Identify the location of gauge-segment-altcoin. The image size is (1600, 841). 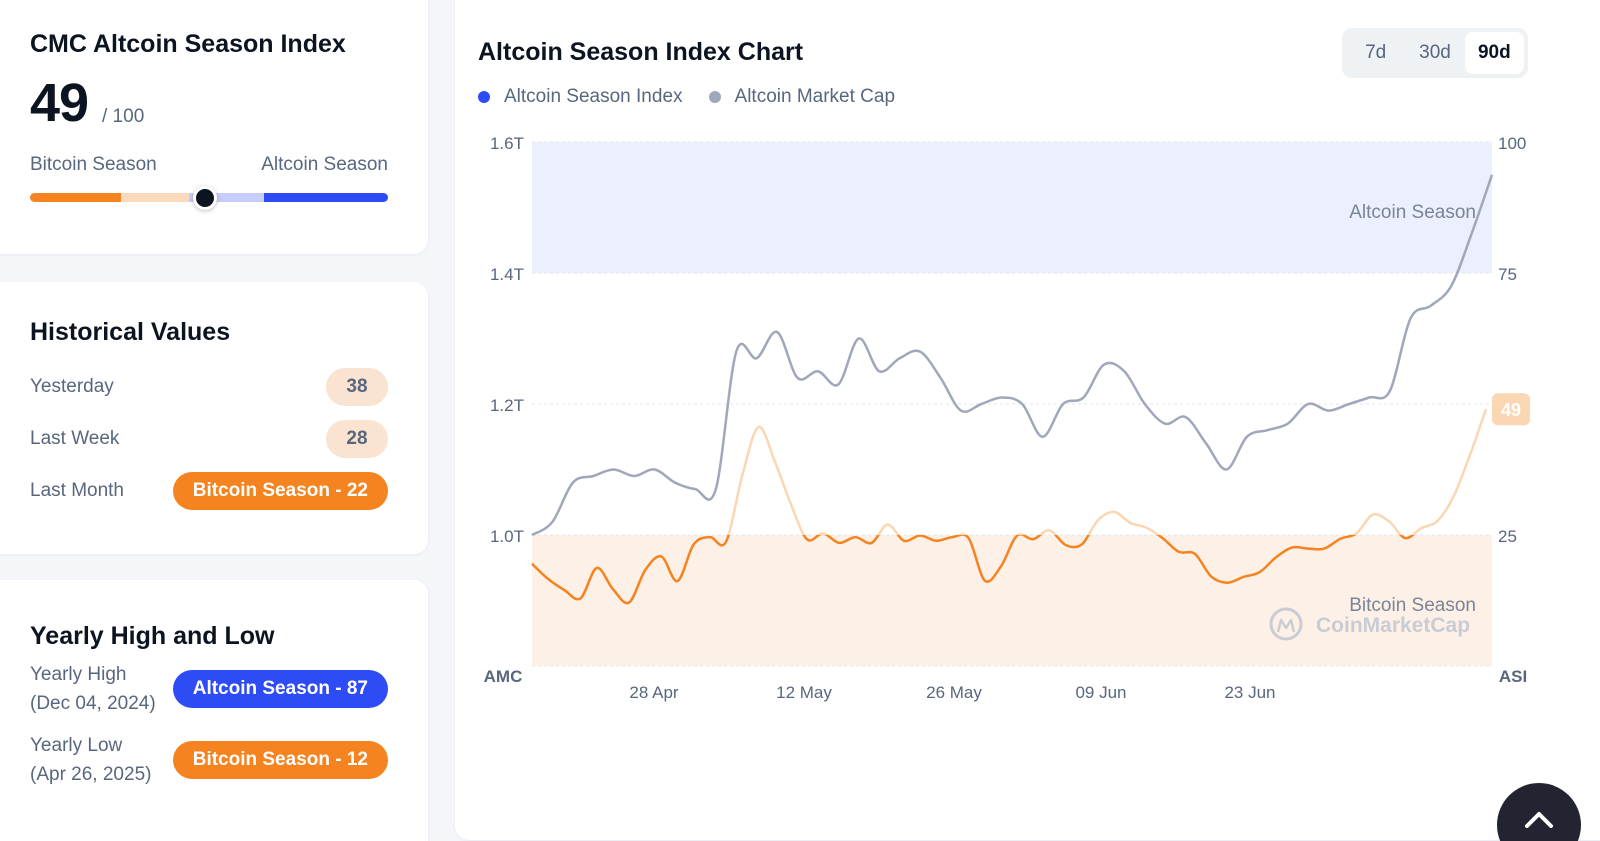
(326, 197).